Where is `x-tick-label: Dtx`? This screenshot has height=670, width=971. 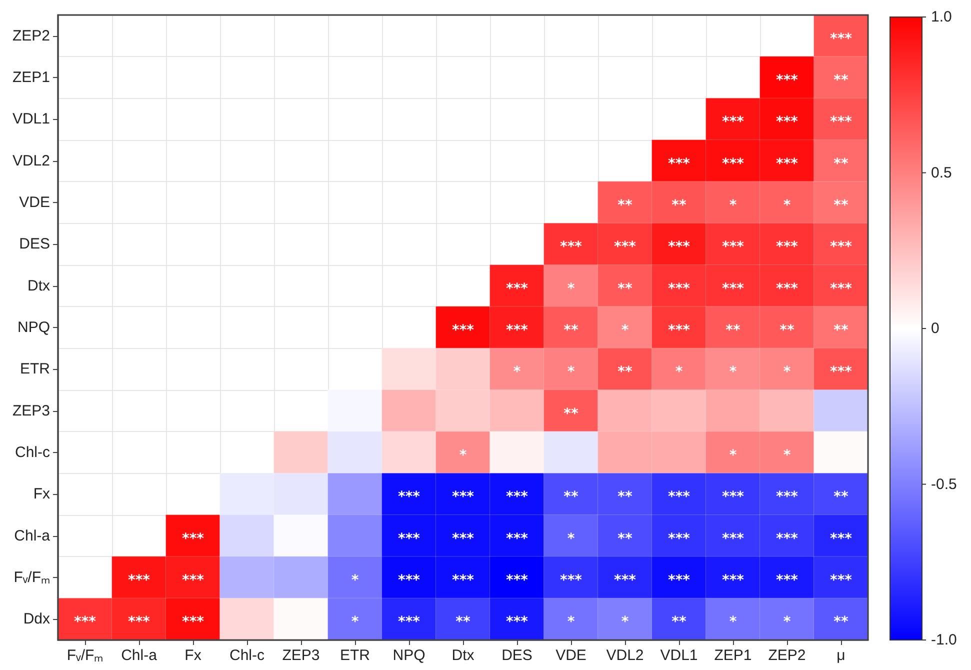 x-tick-label: Dtx is located at coordinates (463, 655).